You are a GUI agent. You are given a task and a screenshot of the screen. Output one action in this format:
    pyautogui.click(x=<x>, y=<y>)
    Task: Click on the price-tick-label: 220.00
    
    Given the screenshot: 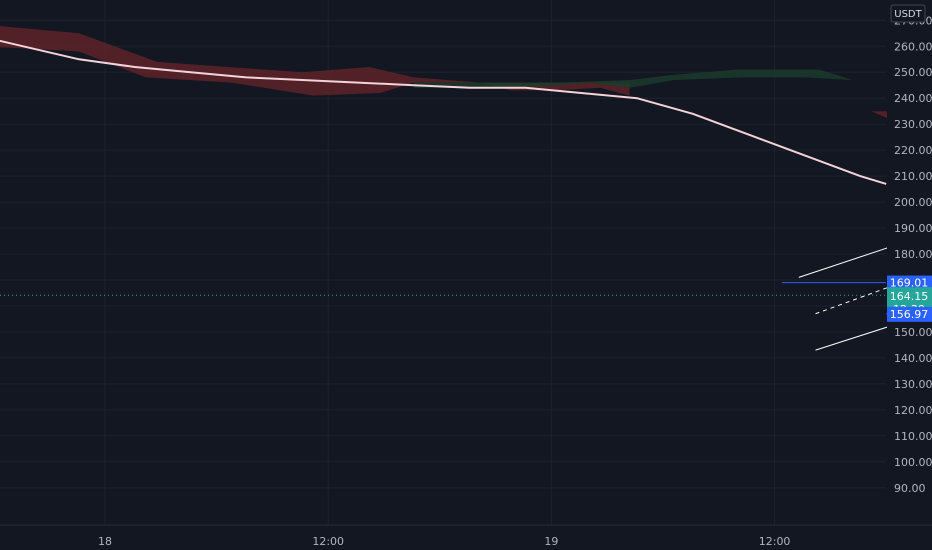 What is the action you would take?
    pyautogui.click(x=913, y=150)
    